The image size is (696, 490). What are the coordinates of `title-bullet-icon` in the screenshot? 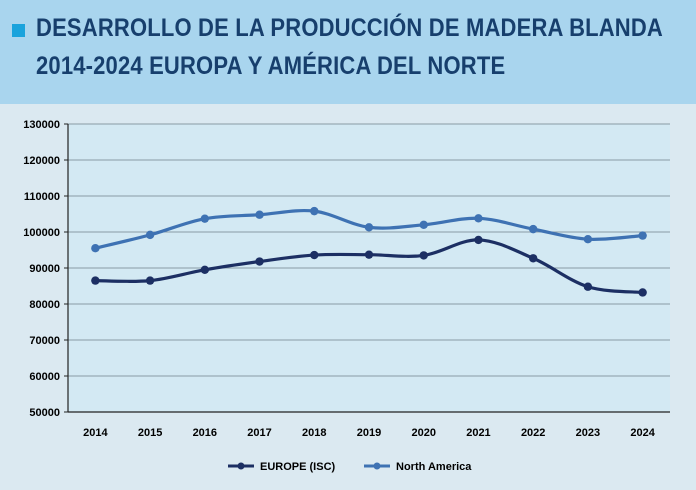 It's located at (18, 30).